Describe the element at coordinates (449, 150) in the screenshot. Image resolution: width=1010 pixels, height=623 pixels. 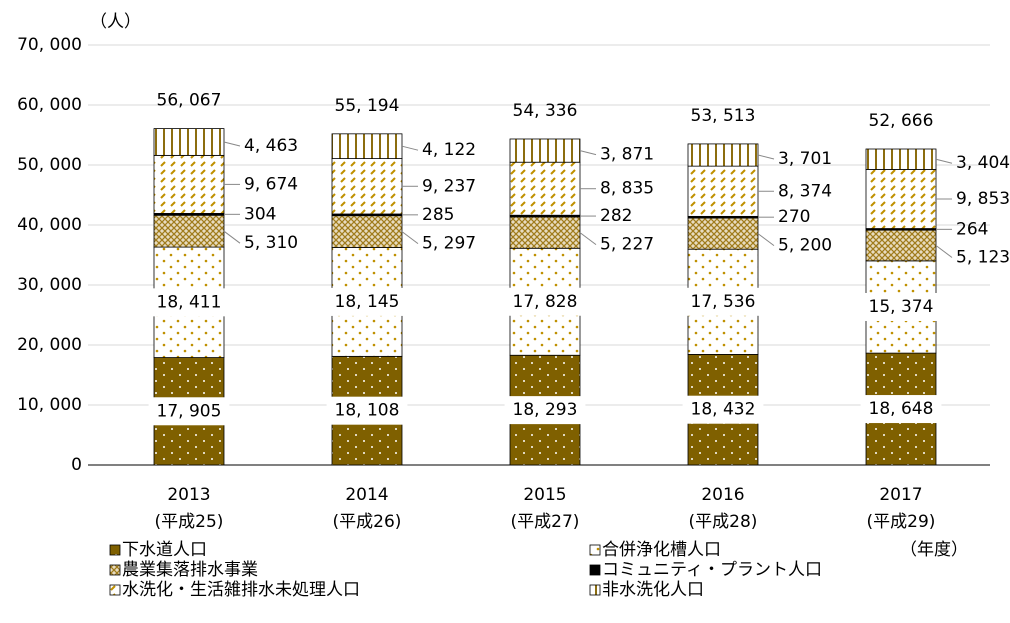
I see `data-label: 4, 122` at that location.